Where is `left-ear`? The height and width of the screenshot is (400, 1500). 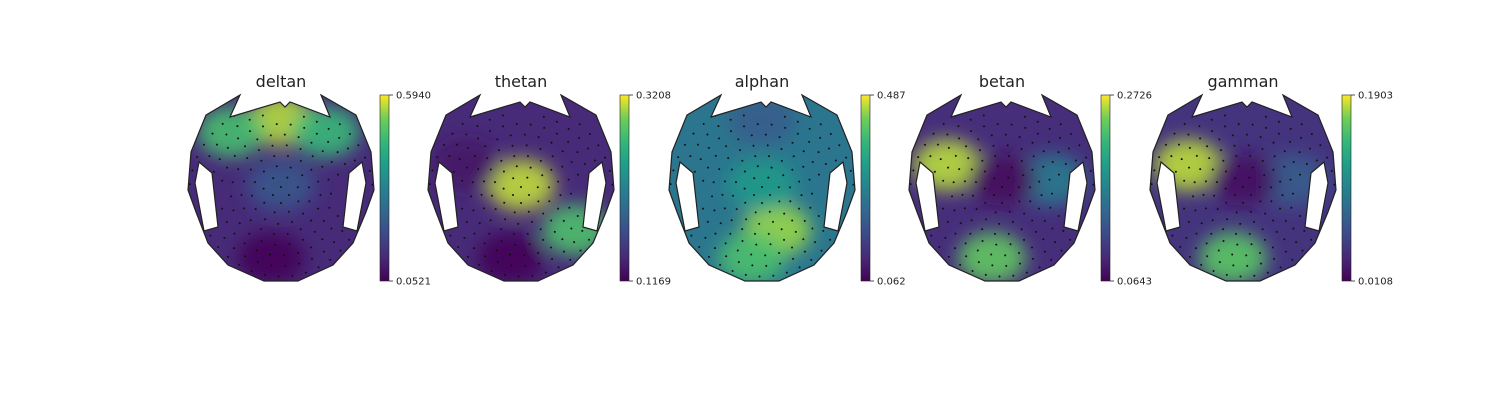
left-ear is located at coordinates (206, 196).